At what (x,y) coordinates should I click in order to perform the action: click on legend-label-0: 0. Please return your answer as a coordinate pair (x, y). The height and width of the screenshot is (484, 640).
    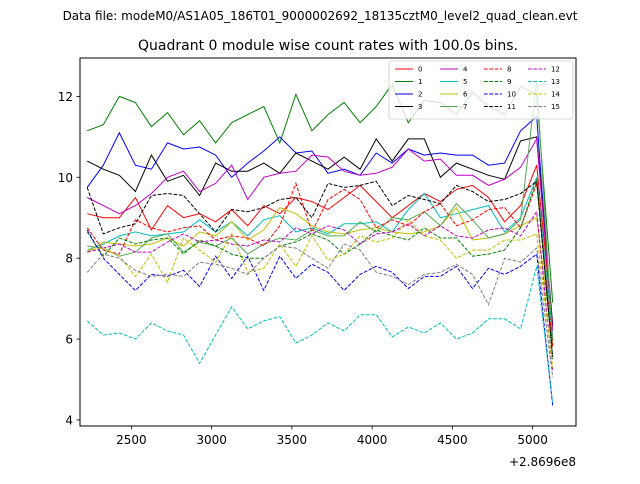
    Looking at the image, I should click on (420, 70).